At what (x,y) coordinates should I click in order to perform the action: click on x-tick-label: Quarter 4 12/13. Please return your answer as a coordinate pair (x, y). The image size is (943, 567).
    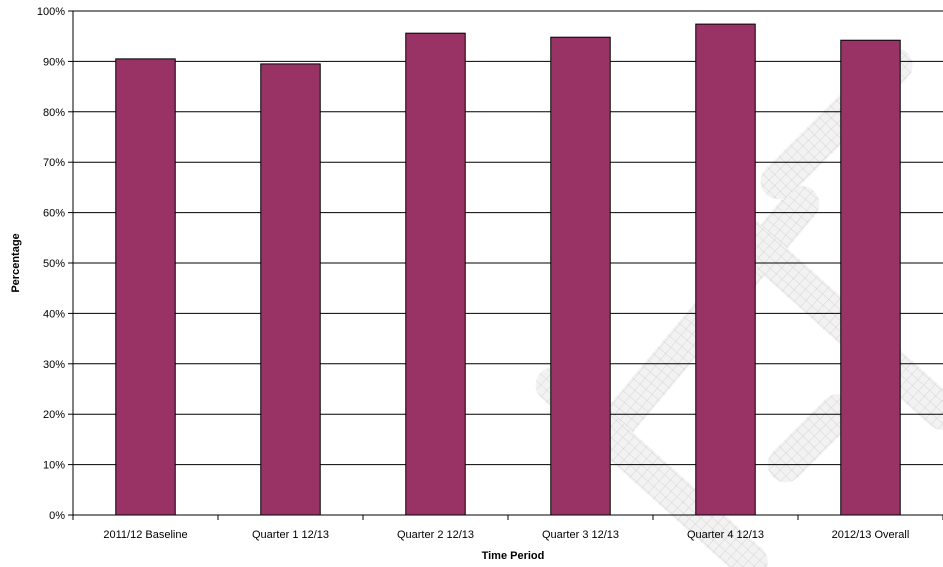
    Looking at the image, I should click on (725, 535).